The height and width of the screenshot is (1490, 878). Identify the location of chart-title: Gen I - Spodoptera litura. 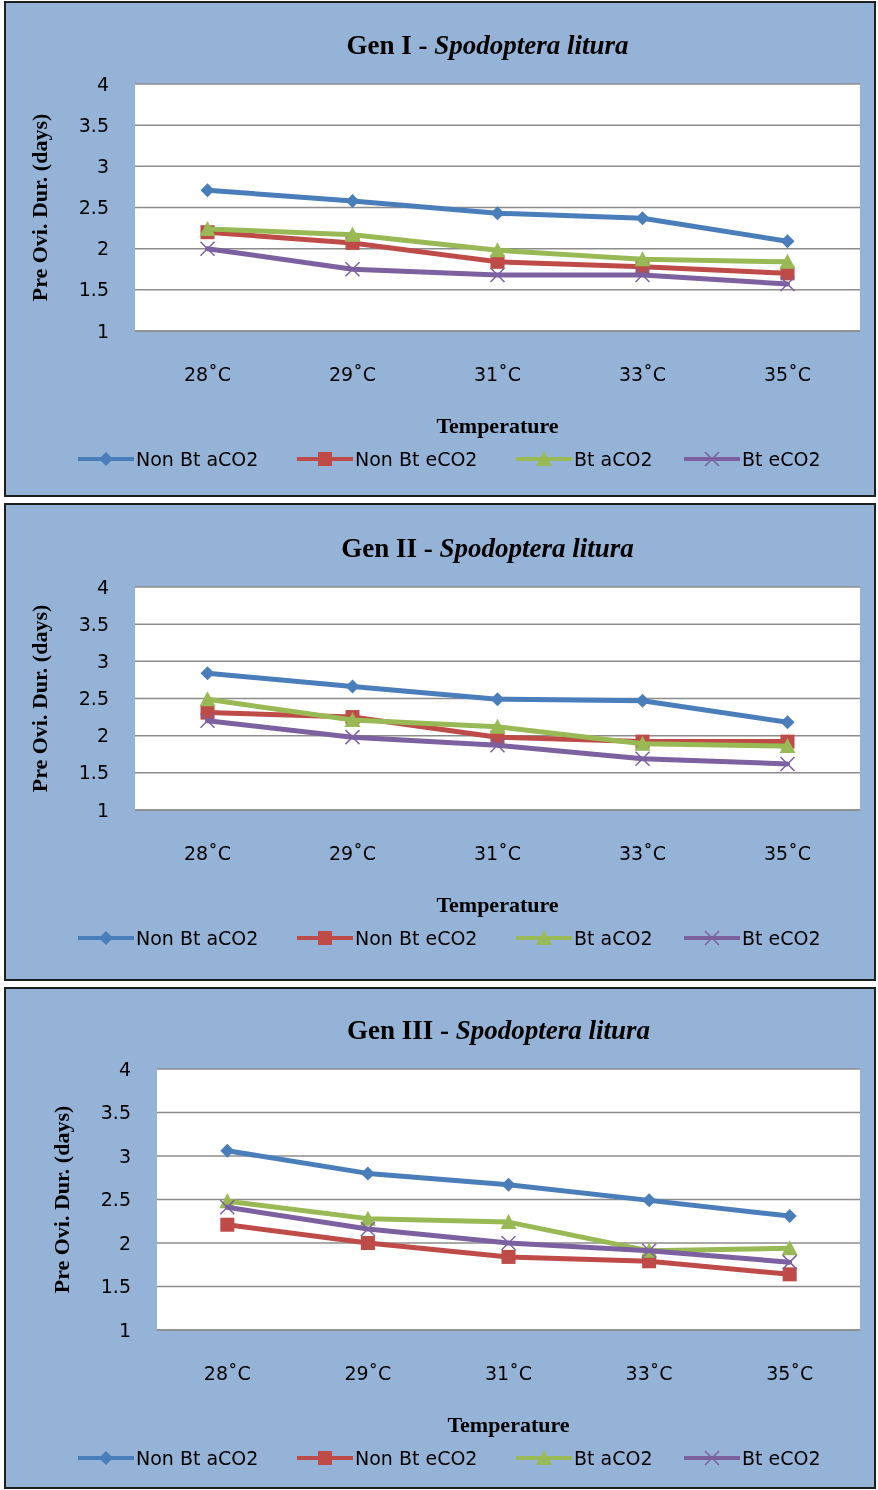
(487, 45).